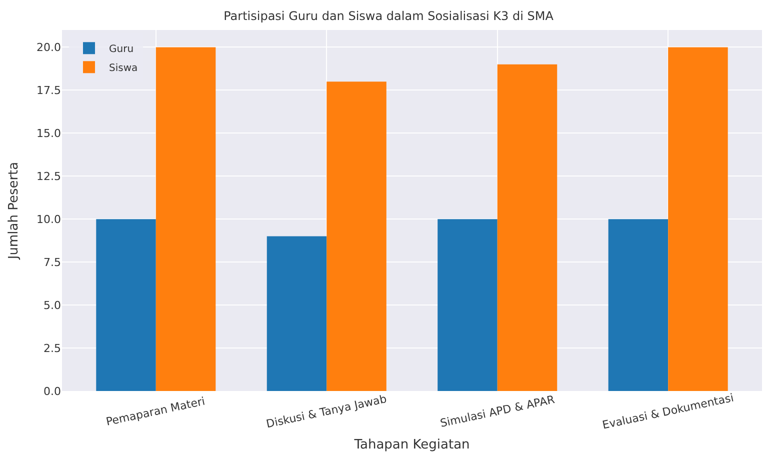 The width and height of the screenshot is (777, 471). Describe the element at coordinates (52, 262) in the screenshot. I see `y-tick-label: 7.5` at that location.